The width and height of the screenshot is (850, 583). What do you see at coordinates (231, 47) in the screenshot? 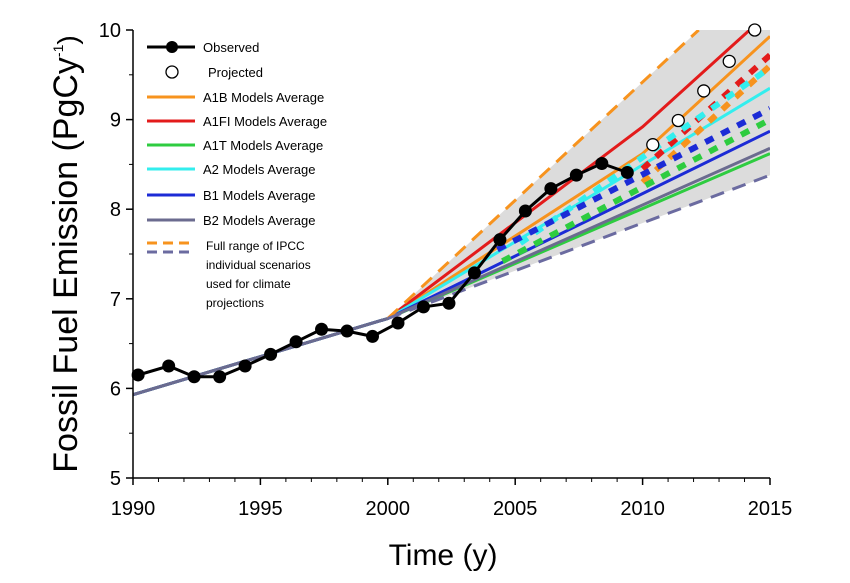
I see `legend-observed-label: Observed` at bounding box center [231, 47].